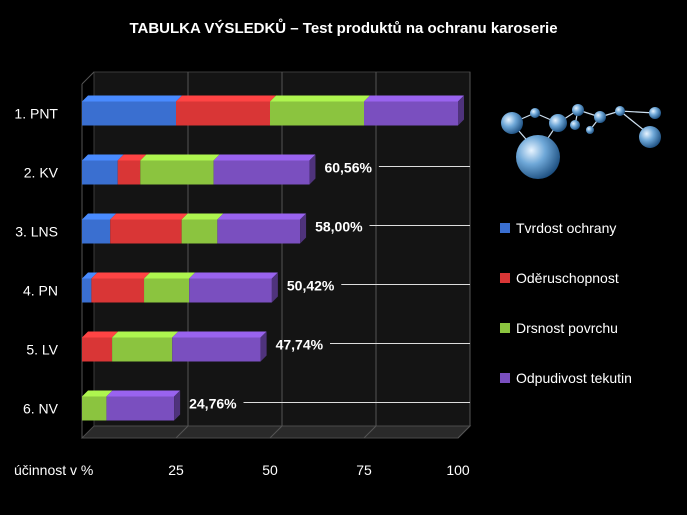 This screenshot has height=515, width=687. I want to click on value-label: 60,56%, so click(348, 168).